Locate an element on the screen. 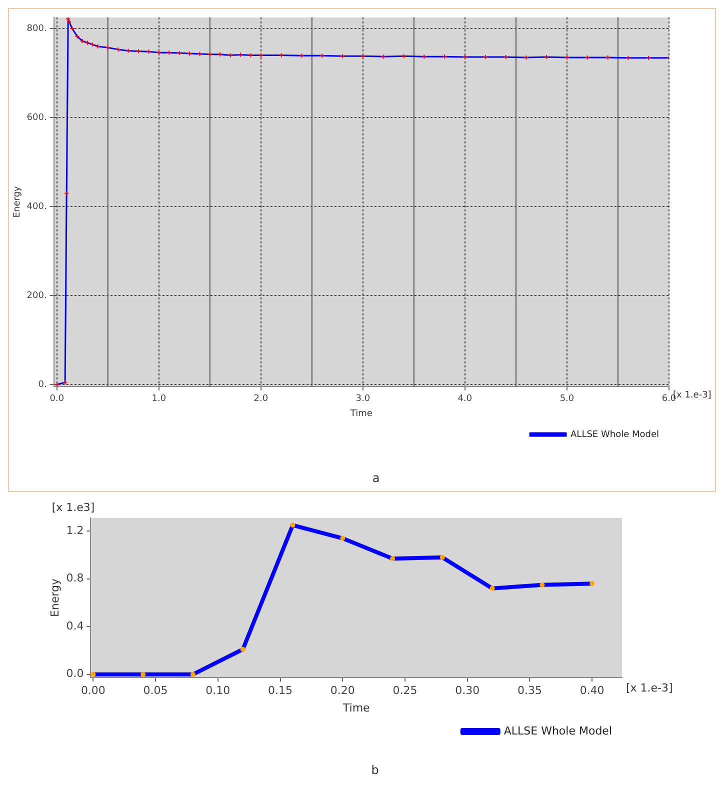 The width and height of the screenshot is (724, 789). y-tick-label: 600. is located at coordinates (36, 117).